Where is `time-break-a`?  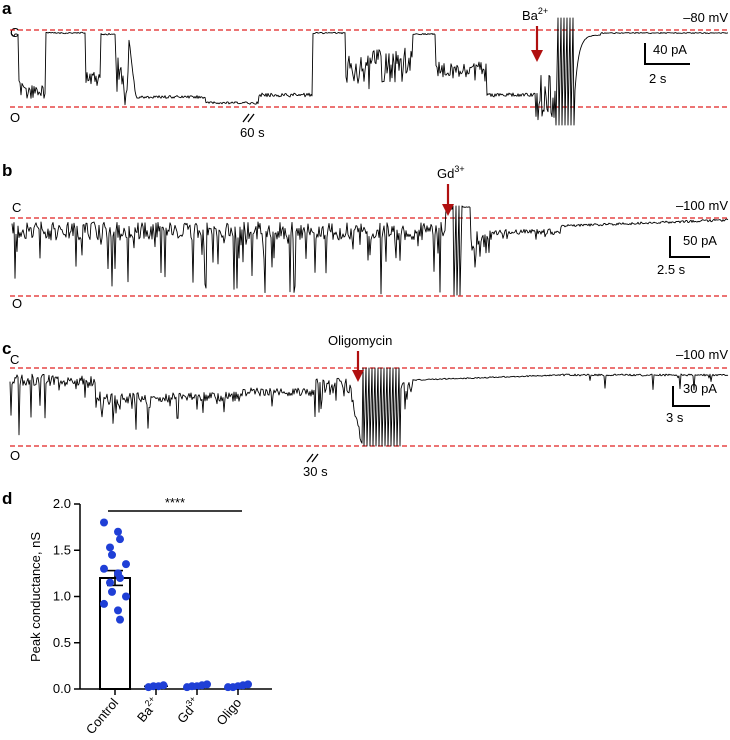 time-break-a is located at coordinates (248, 118).